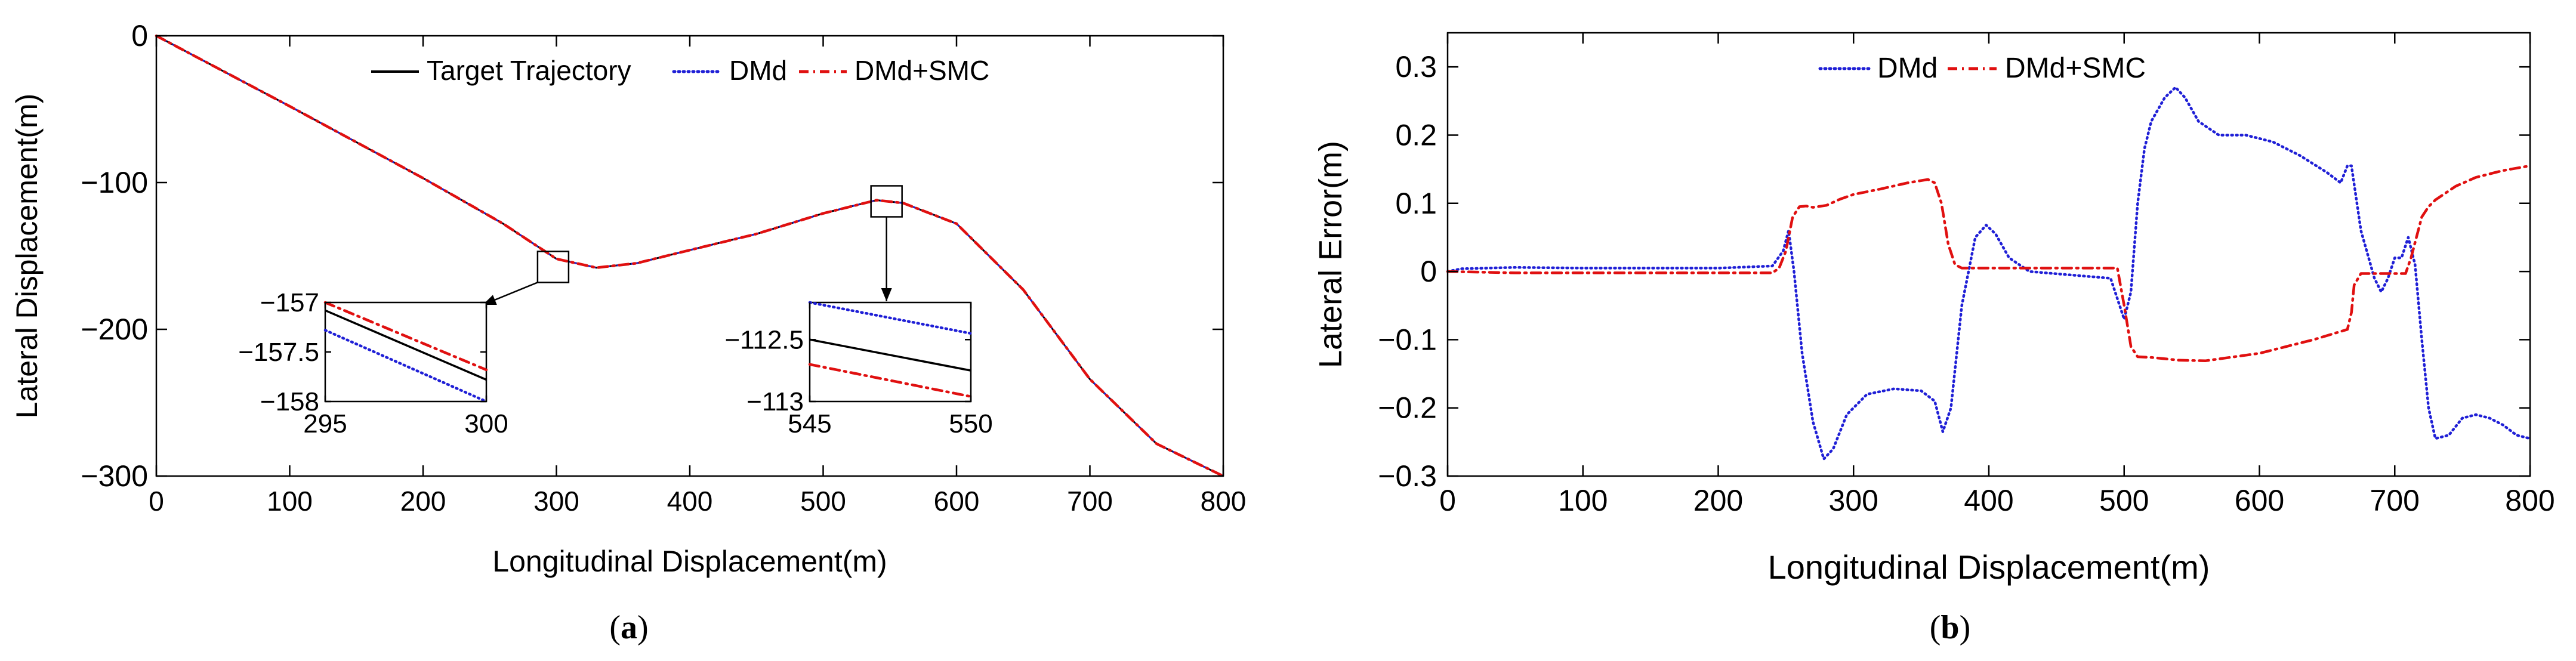 The image size is (2576, 661). What do you see at coordinates (1950, 628) in the screenshot?
I see `subfigure-caption: (b)` at bounding box center [1950, 628].